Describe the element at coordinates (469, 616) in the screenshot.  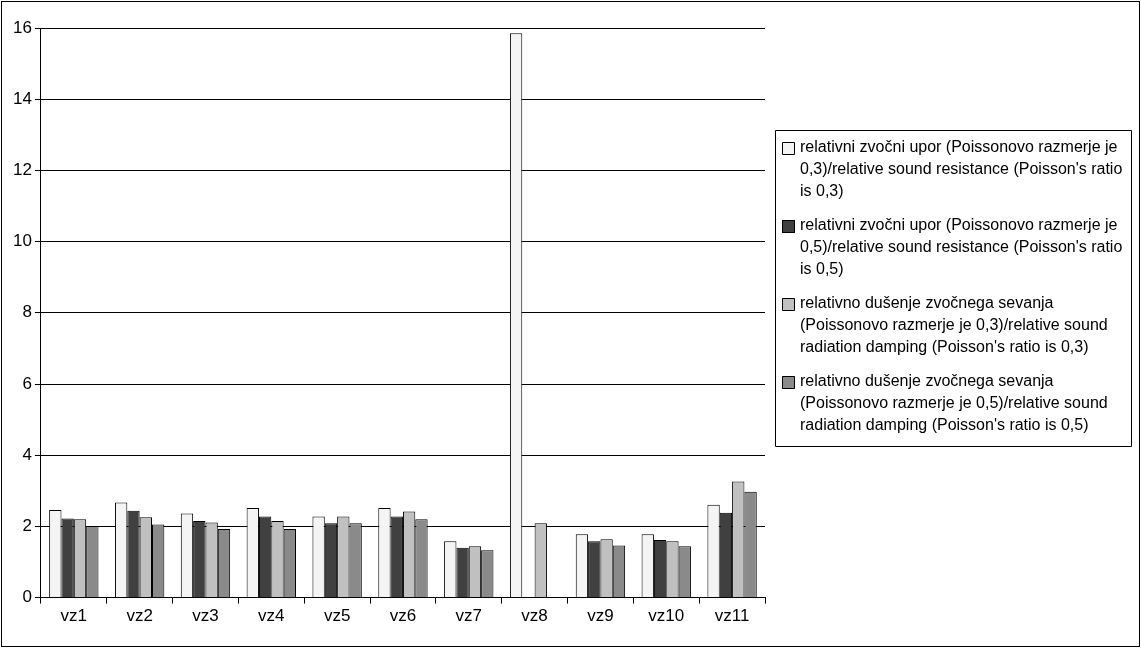
I see `x-tick-label: vz7` at that location.